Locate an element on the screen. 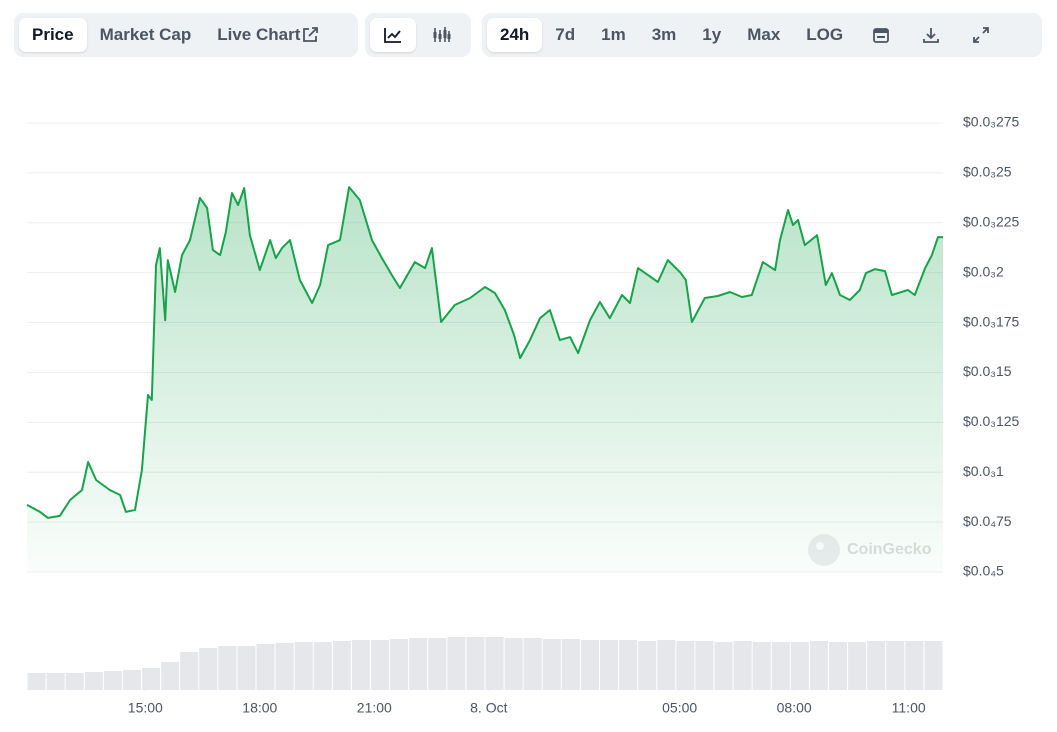  download-icon is located at coordinates (931, 35).